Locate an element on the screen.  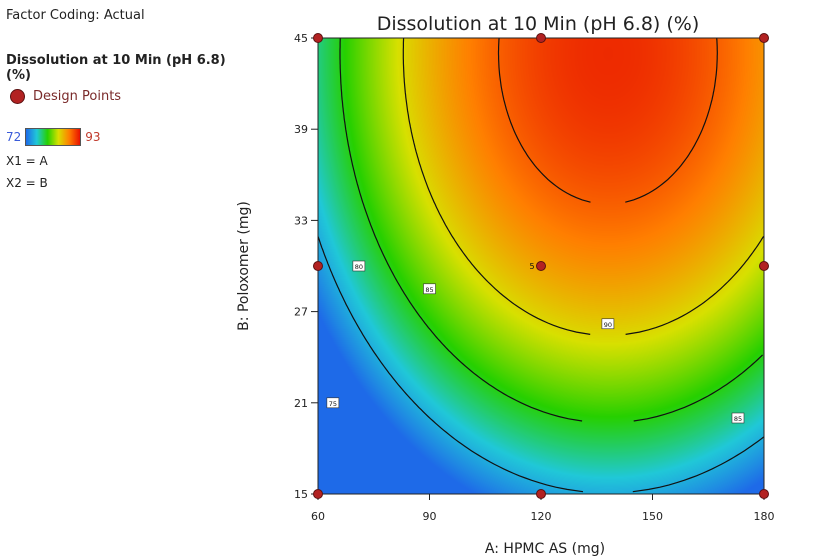
color-scale-min: 72 is located at coordinates (14, 137).